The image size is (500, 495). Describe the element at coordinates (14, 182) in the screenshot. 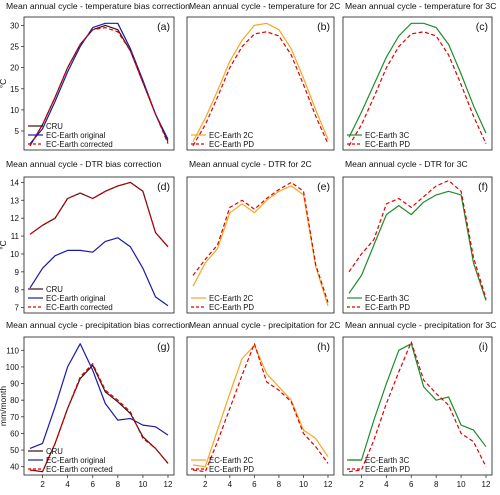

I see `y-tick-label: 14` at that location.